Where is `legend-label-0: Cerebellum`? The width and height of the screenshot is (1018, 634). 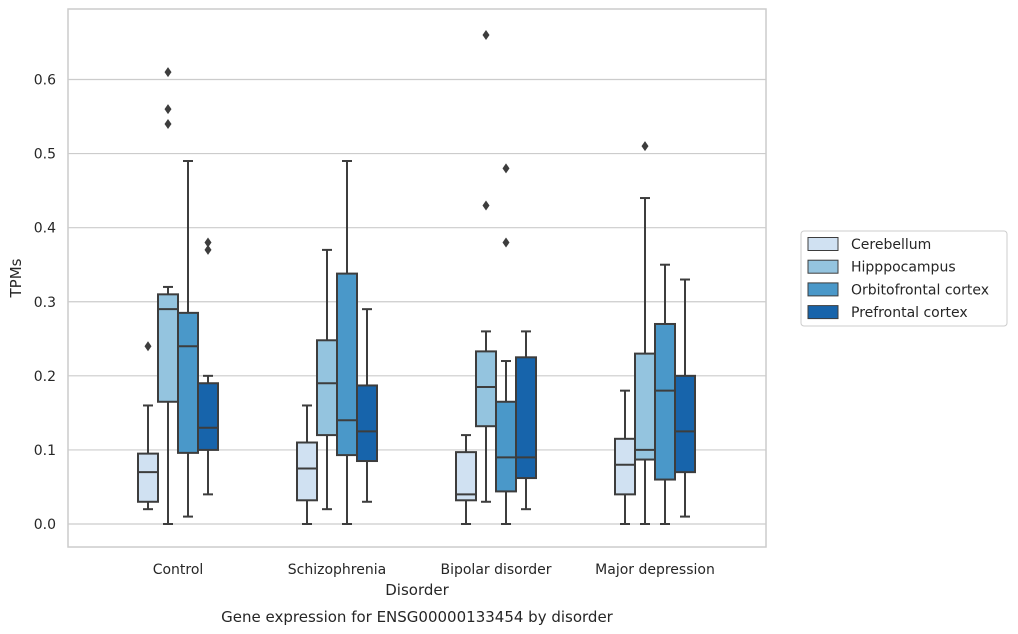
legend-label-0: Cerebellum is located at coordinates (891, 245).